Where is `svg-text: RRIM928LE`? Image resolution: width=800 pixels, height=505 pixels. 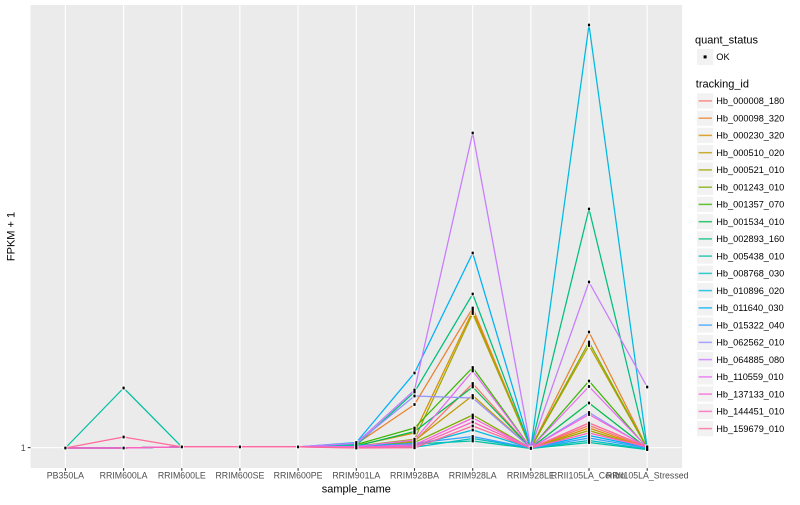
svg-text: RRIM928LE is located at coordinates (531, 475).